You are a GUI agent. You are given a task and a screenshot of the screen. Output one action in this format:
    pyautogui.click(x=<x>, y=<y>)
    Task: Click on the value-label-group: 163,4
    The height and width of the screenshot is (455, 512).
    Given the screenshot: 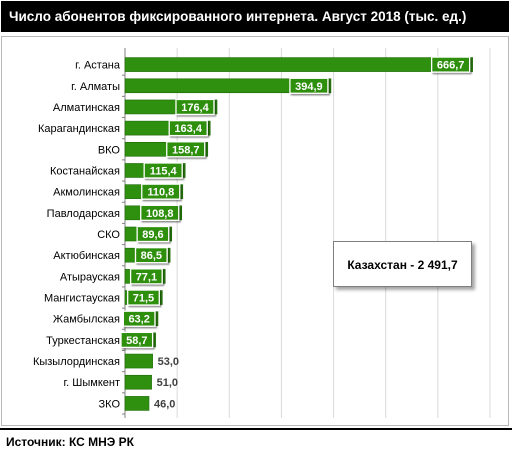 What is the action you would take?
    pyautogui.click(x=188, y=128)
    